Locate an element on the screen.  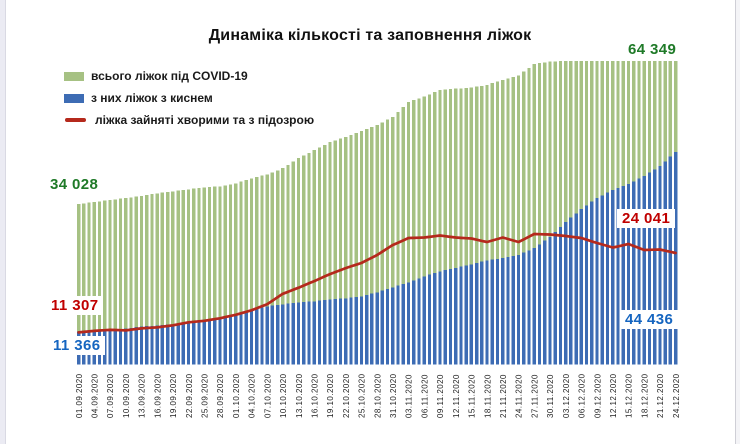
x-axis-label: 07.10.2020 is located at coordinates (267, 395).